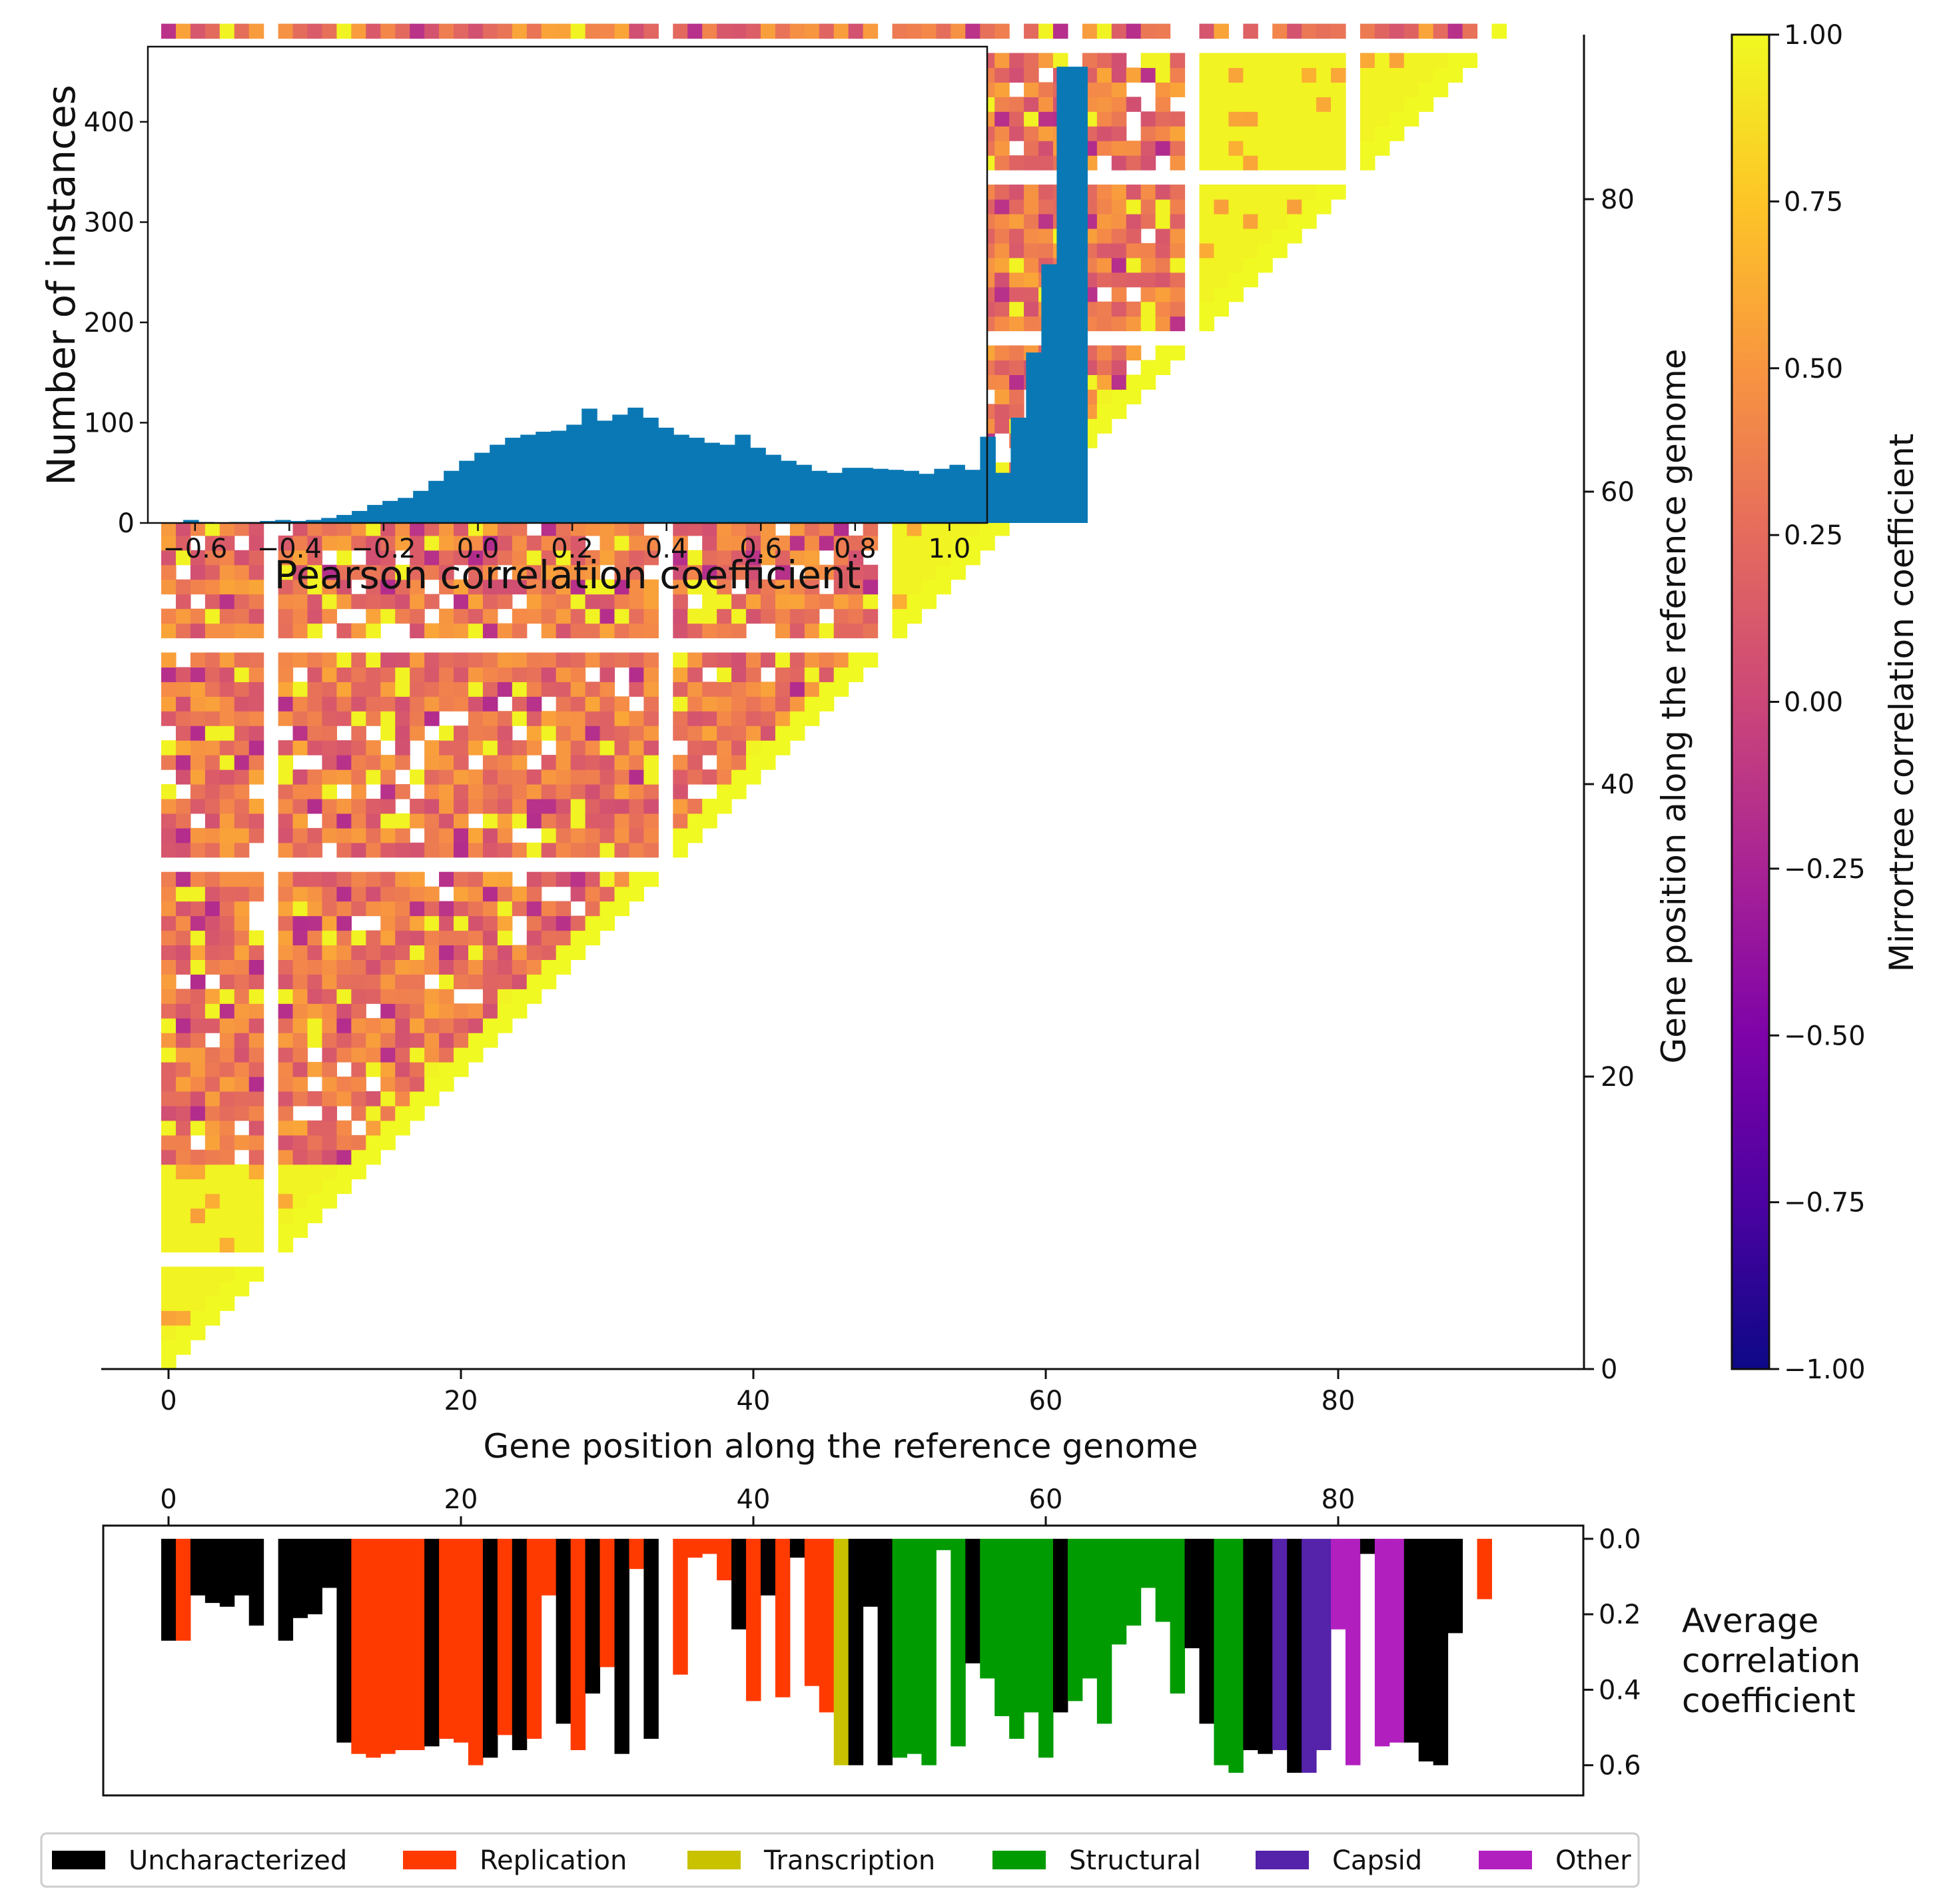  What do you see at coordinates (78, 1860) in the screenshot?
I see `legend-swatch` at bounding box center [78, 1860].